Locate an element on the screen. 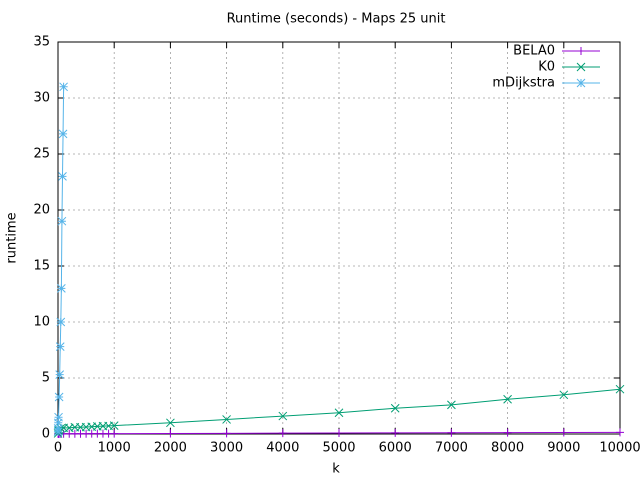 This screenshot has width=640, height=480. x-axis-label: k is located at coordinates (336, 469).